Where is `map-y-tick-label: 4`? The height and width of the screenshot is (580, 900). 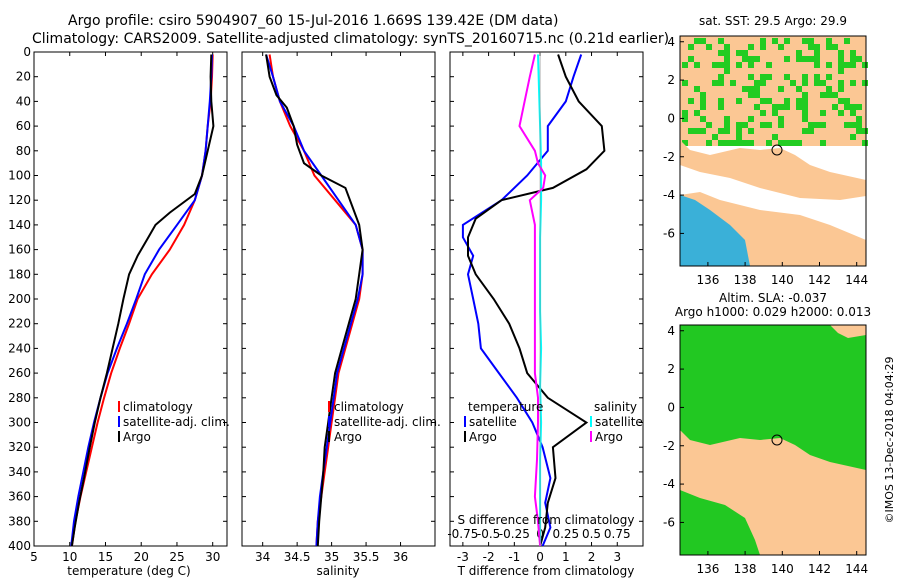 map-y-tick-label: 4 is located at coordinates (671, 42).